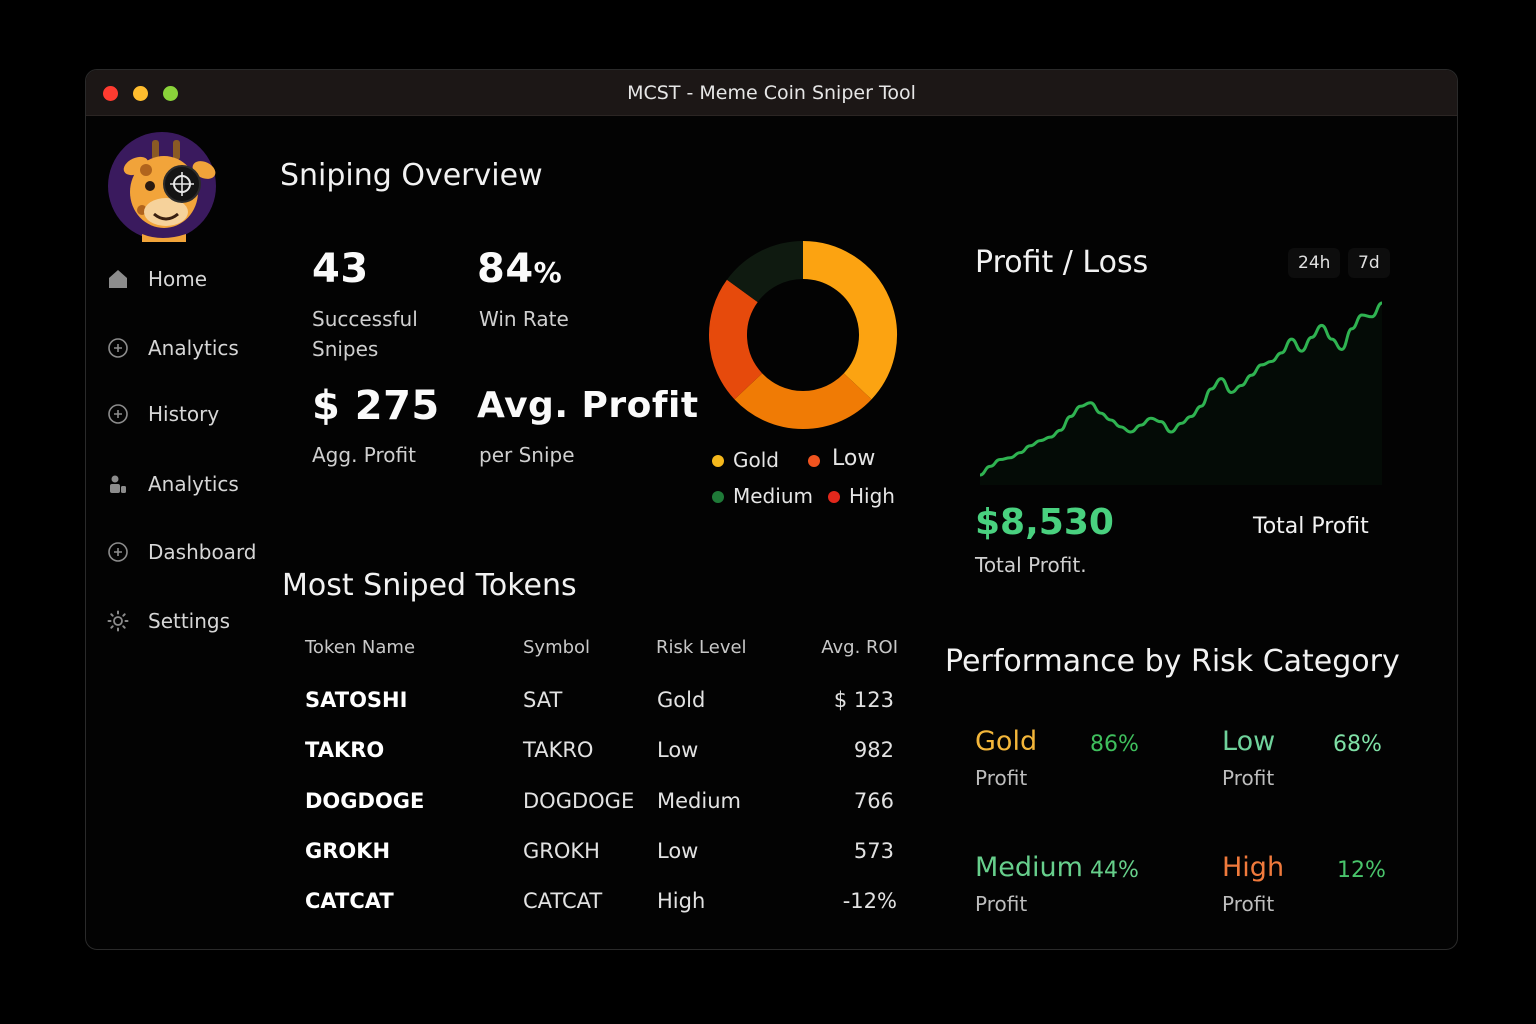  Describe the element at coordinates (348, 851) in the screenshot. I see `token-name: GROKH` at that location.